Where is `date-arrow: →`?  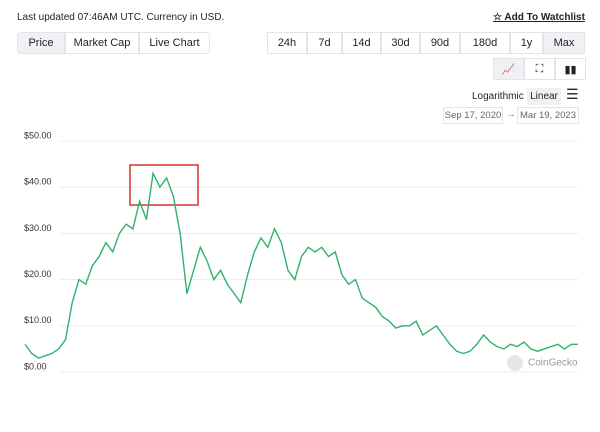
date-arrow: → is located at coordinates (511, 114).